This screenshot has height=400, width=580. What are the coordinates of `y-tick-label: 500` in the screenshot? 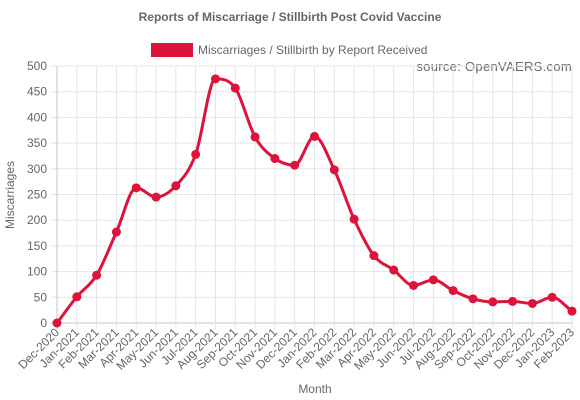 It's located at (37, 66).